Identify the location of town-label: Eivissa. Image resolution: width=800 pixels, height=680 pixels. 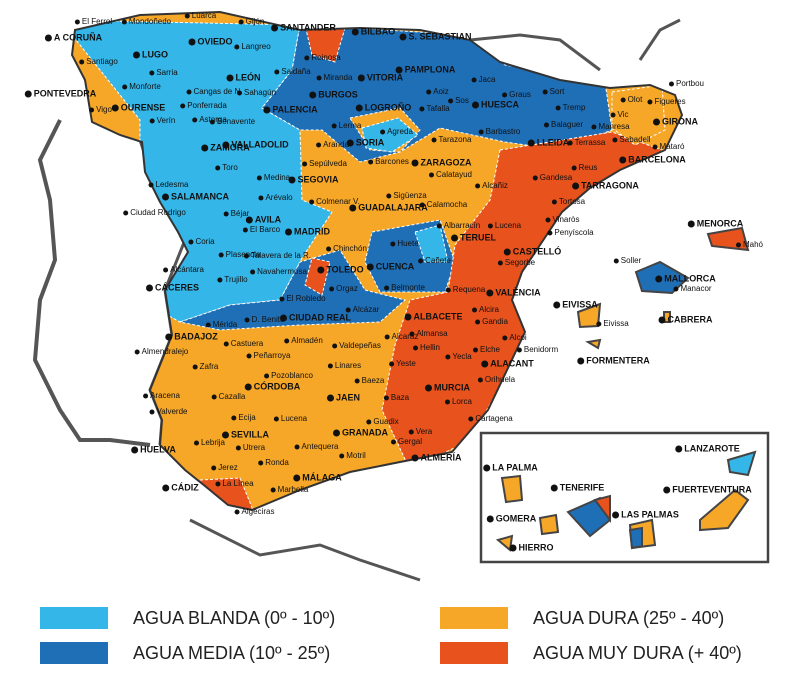
(616, 323).